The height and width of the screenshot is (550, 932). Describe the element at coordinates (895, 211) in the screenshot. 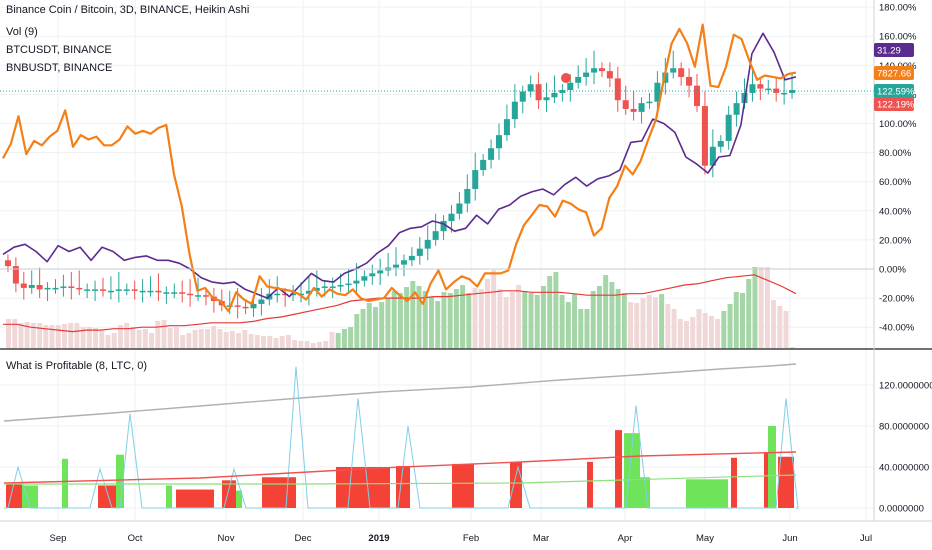

I see `price-axis-label: 40.00%` at that location.